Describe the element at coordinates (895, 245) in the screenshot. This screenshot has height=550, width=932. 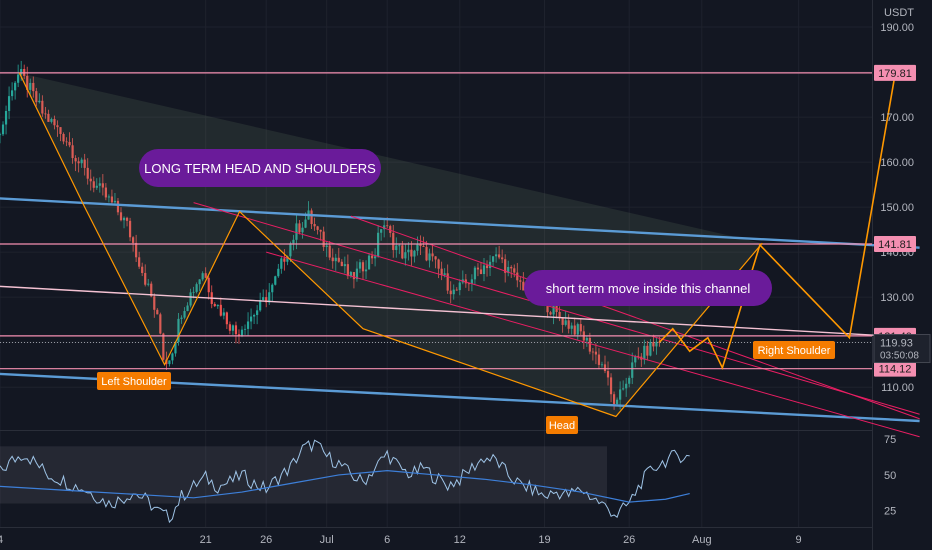
I see `price-level-value: 141.81` at that location.